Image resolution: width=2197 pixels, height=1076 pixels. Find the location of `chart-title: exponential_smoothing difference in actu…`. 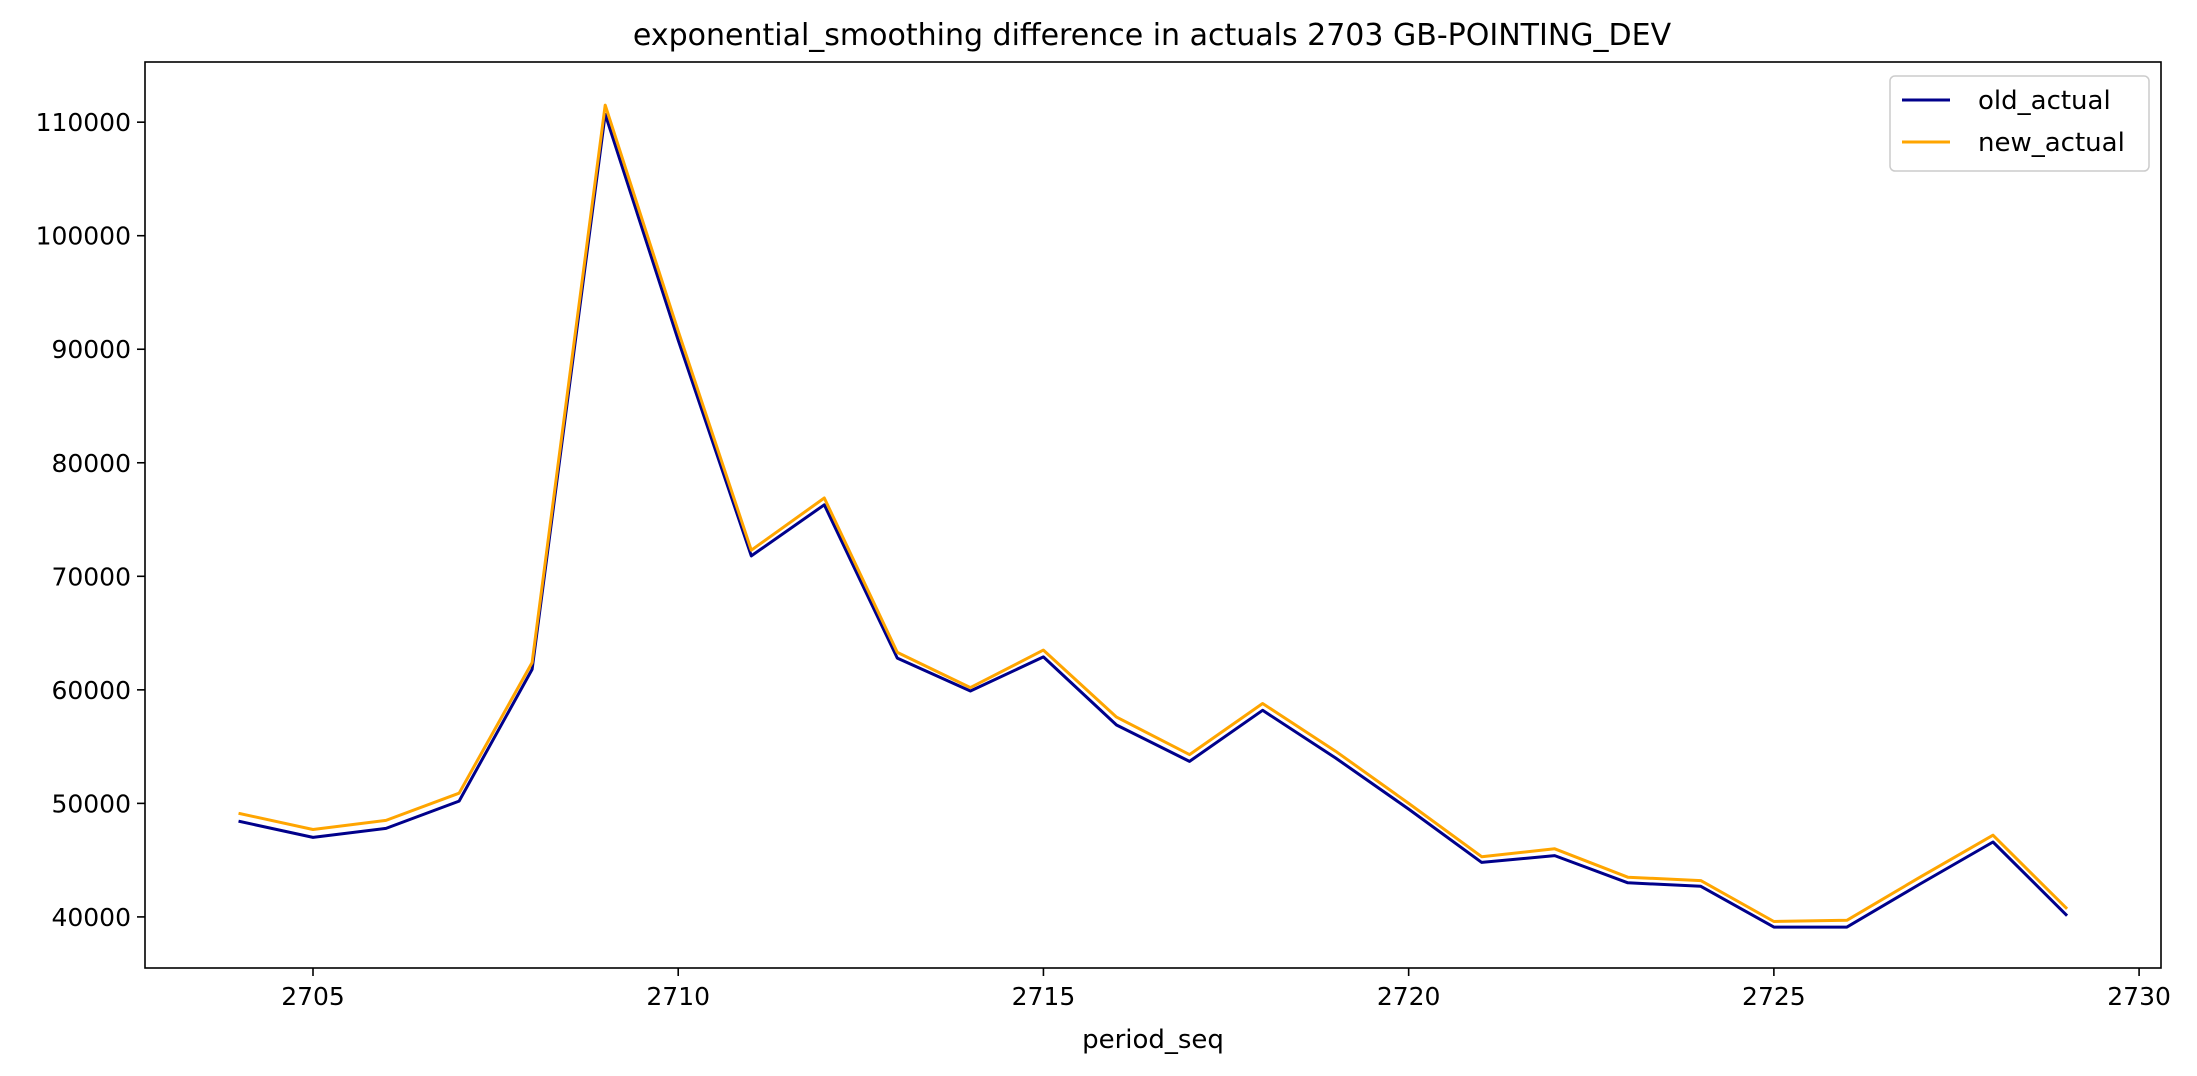

chart-title: exponential_smoothing difference in actu… is located at coordinates (1152, 35).